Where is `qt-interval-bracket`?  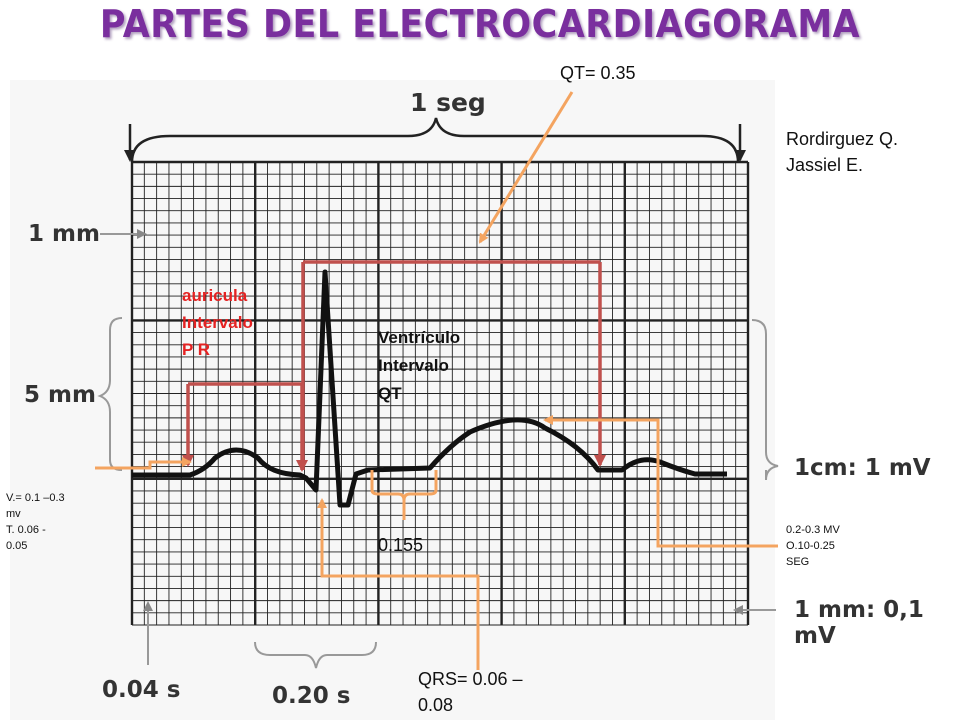 qt-interval-bracket is located at coordinates (453, 365).